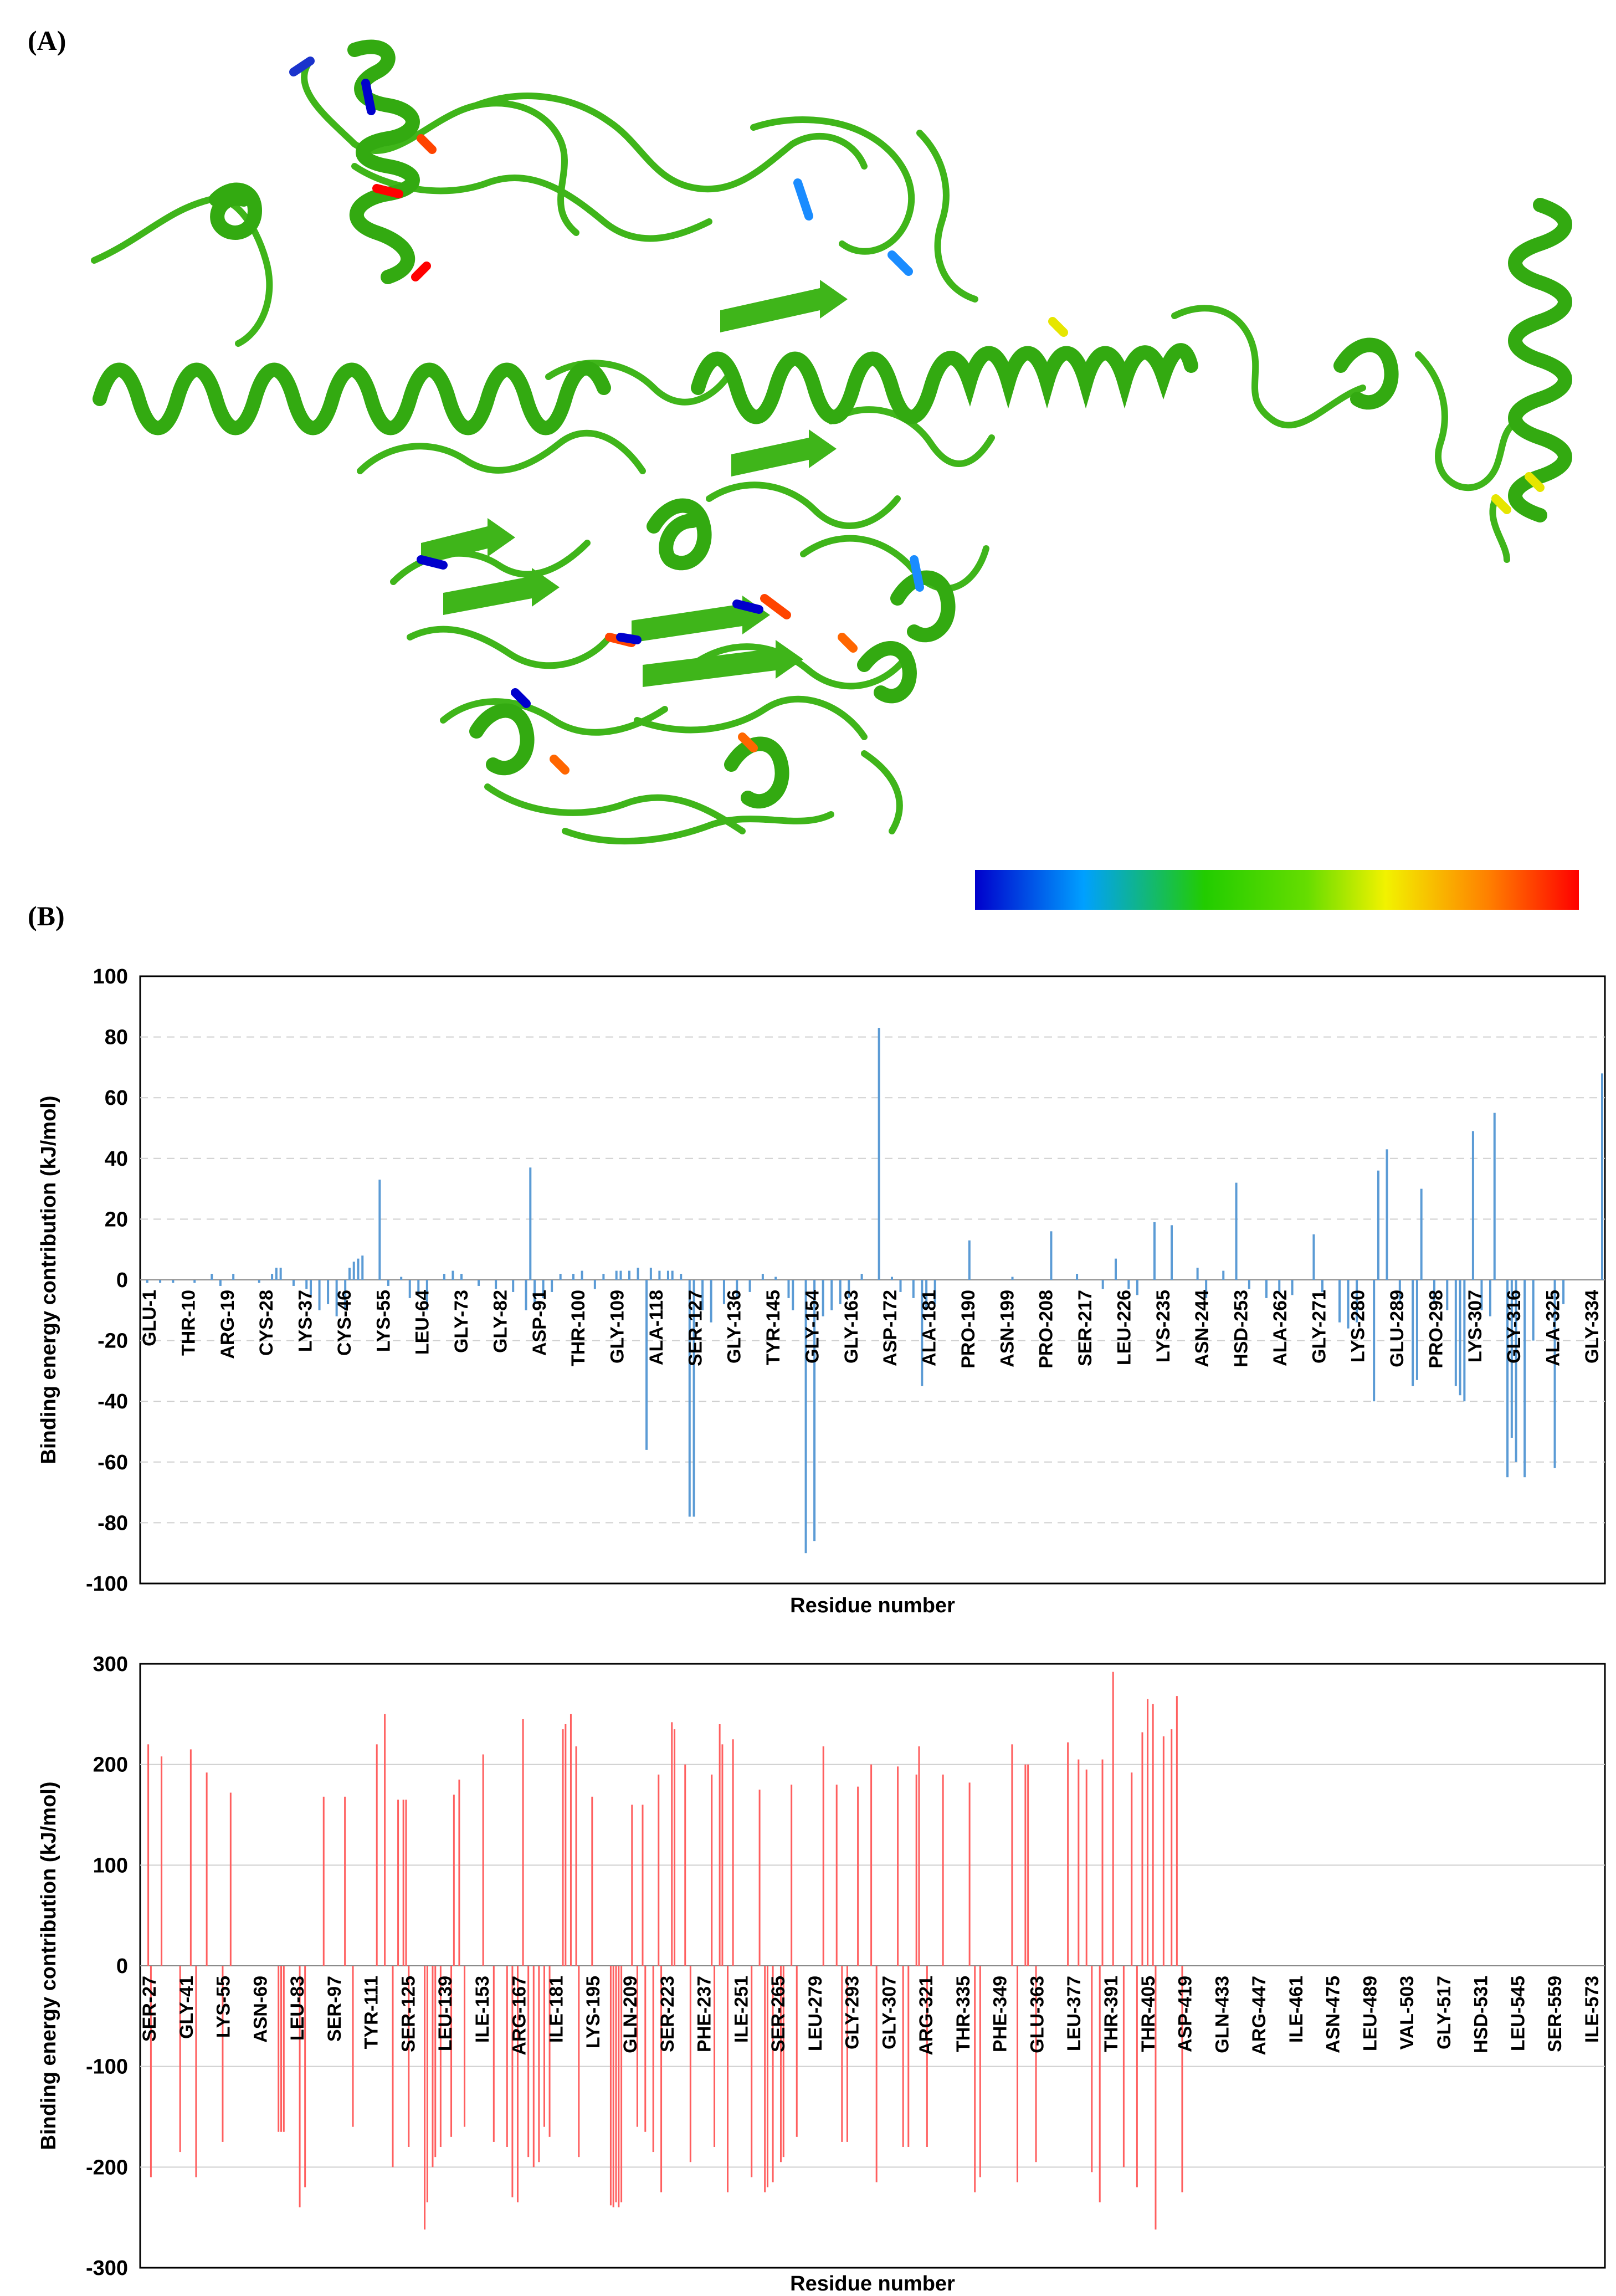 This screenshot has width=1616, height=2296. What do you see at coordinates (297, 2008) in the screenshot?
I see `x-tick-label: LEU-83` at bounding box center [297, 2008].